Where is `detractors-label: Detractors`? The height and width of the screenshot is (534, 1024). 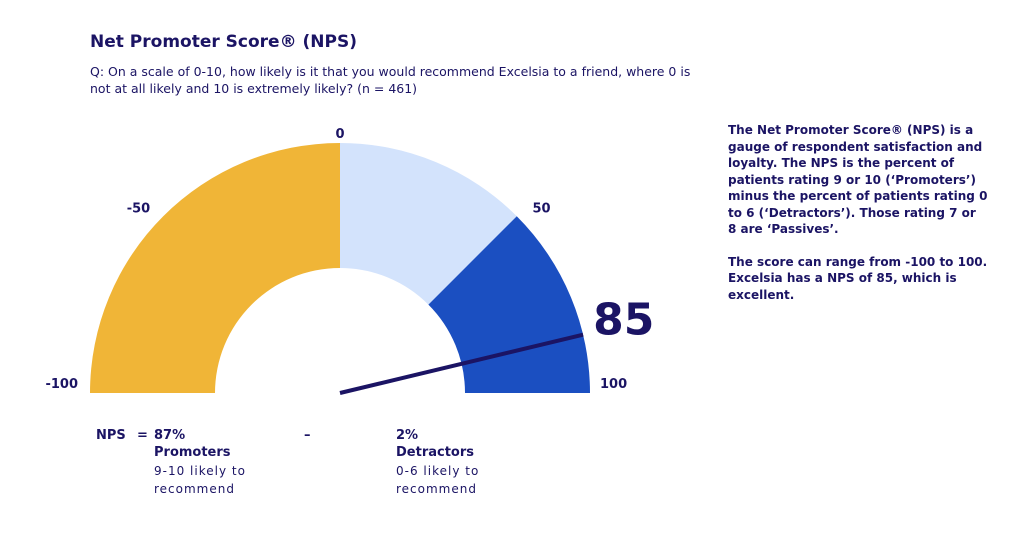 detractors-label: Detractors is located at coordinates (435, 452).